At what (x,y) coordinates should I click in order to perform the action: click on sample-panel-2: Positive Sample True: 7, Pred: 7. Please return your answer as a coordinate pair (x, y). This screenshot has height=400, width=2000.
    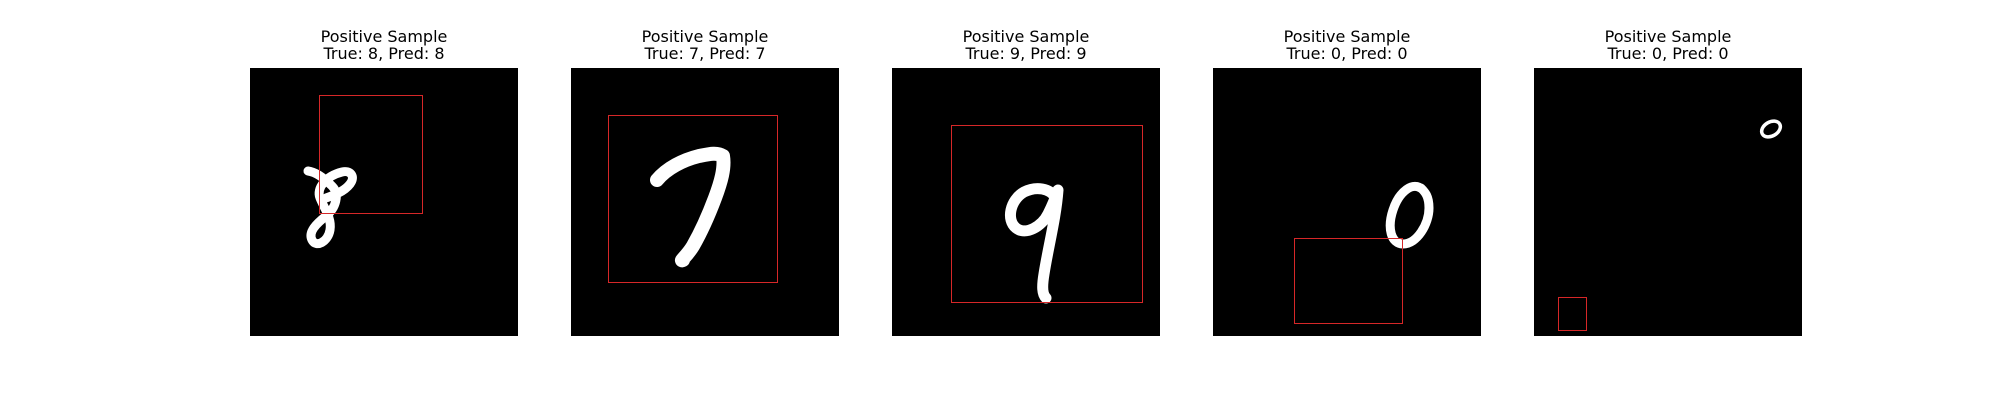
    Looking at the image, I should click on (705, 200).